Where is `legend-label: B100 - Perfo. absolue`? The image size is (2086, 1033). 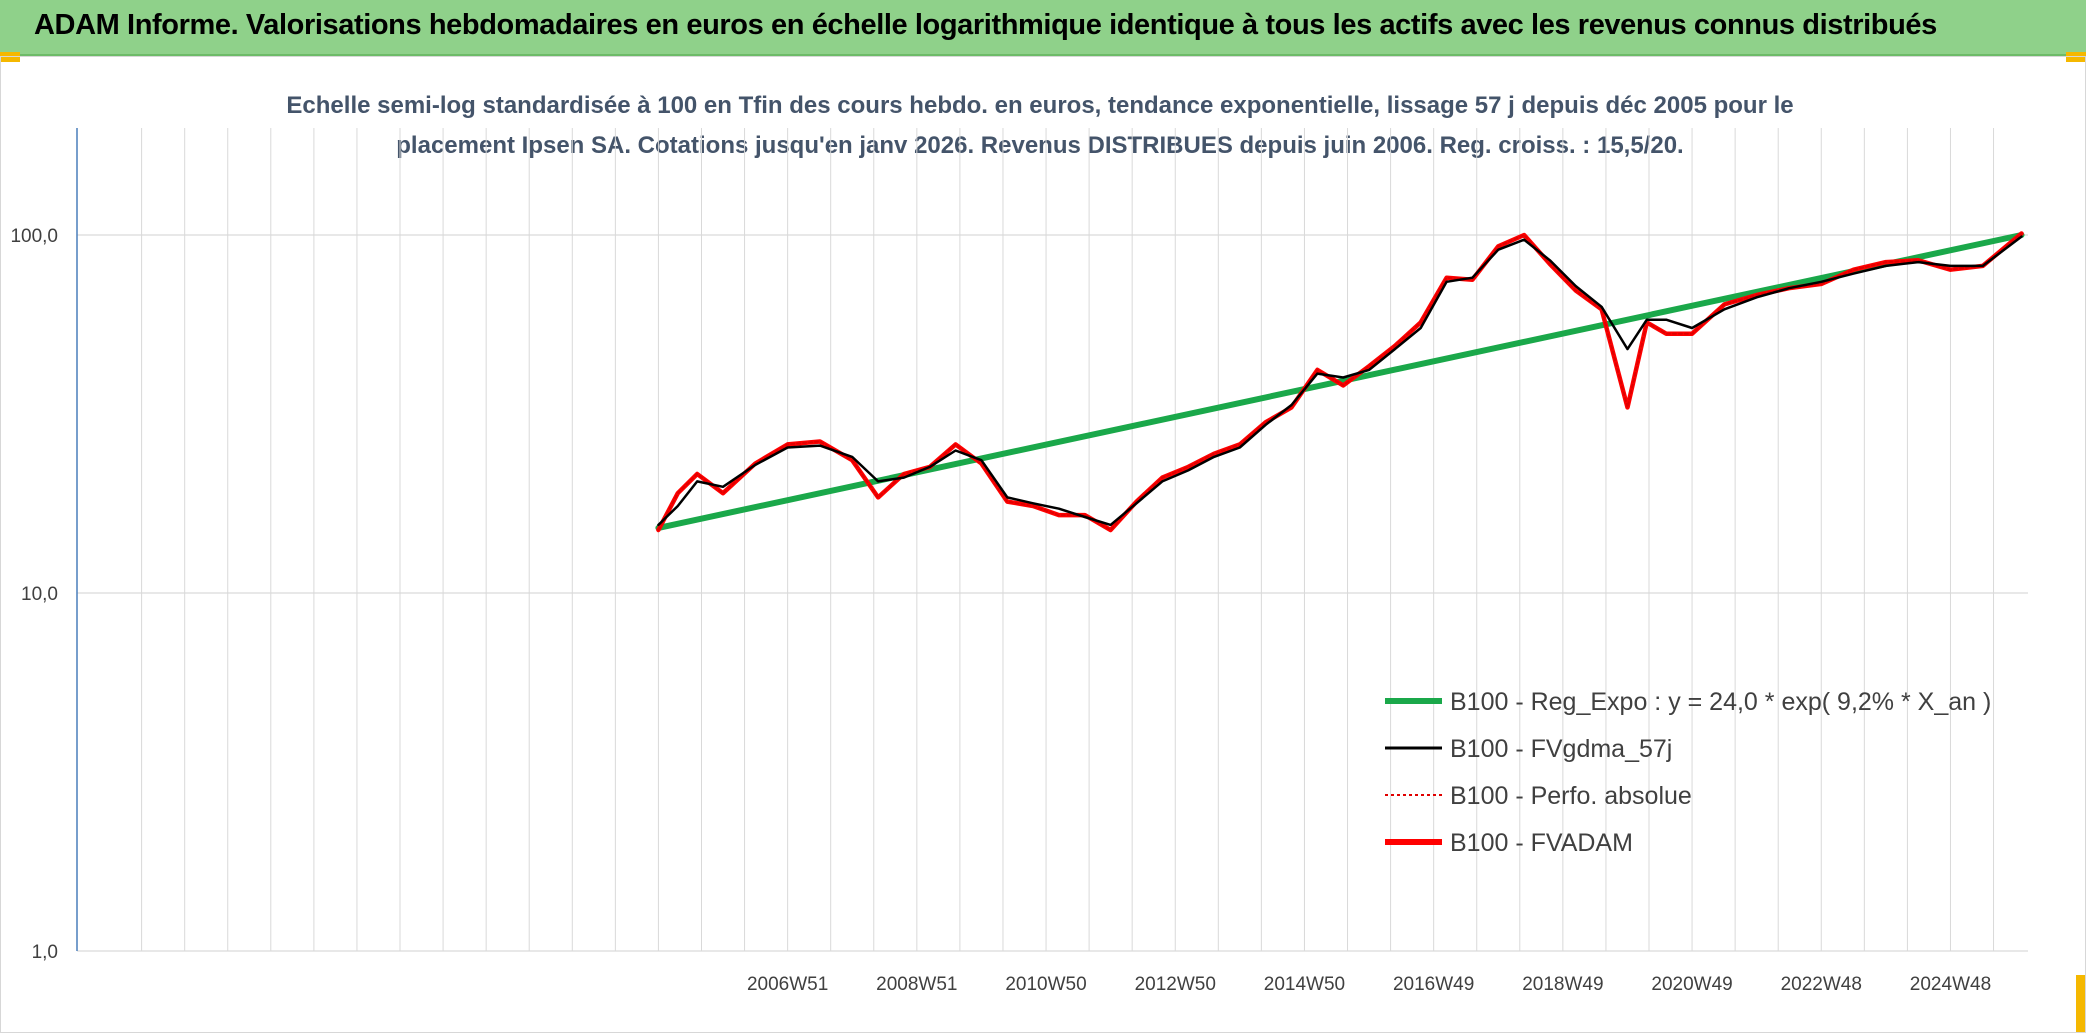
legend-label: B100 - Perfo. absolue is located at coordinates (1571, 796).